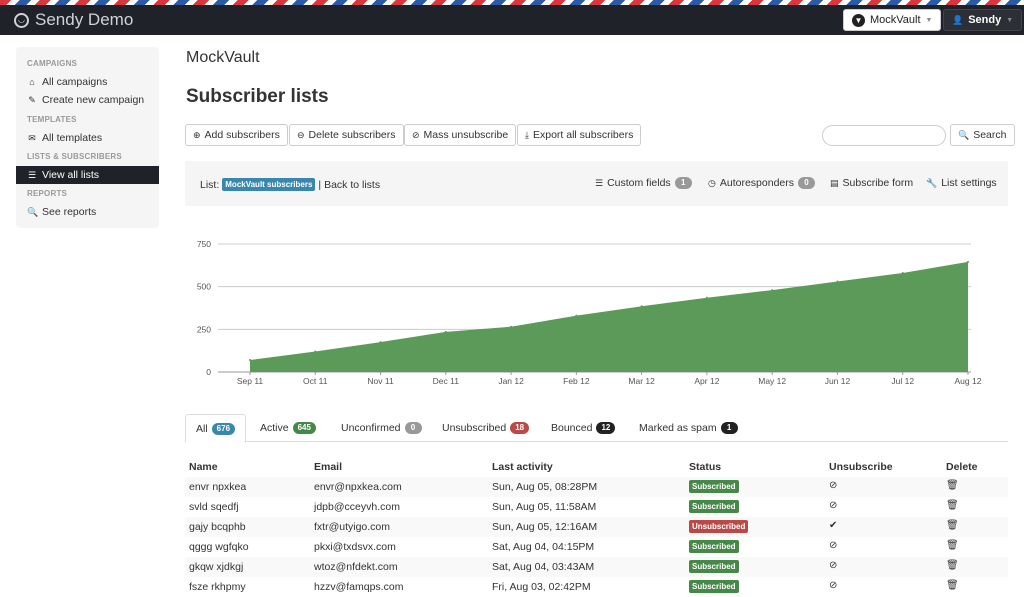  What do you see at coordinates (216, 567) in the screenshot?
I see `cell-name: gkqw xjdkgj` at bounding box center [216, 567].